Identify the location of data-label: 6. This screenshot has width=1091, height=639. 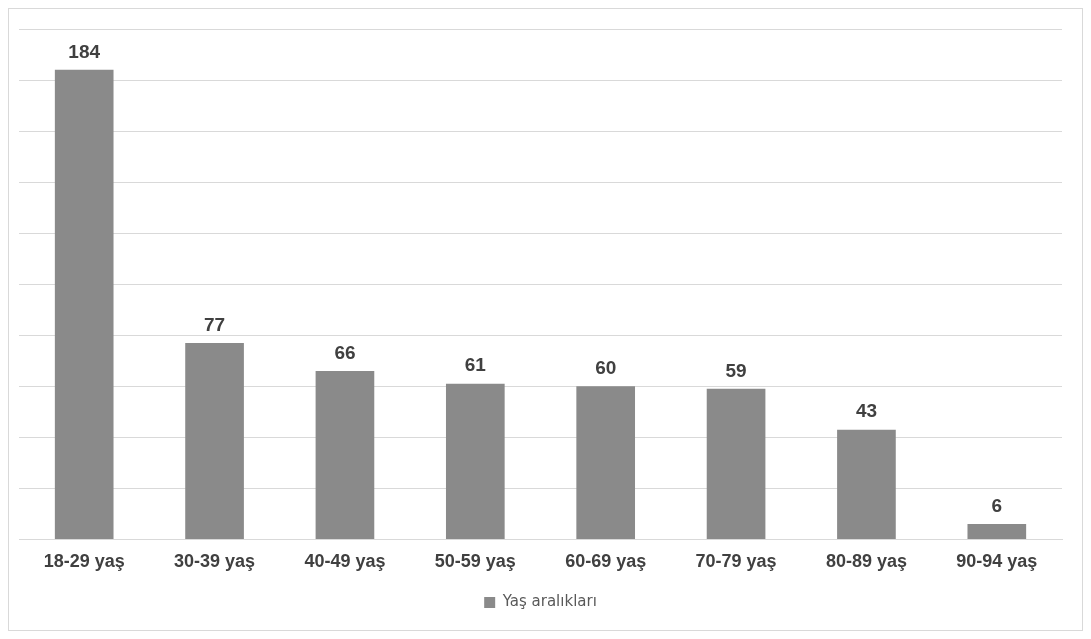
(997, 505).